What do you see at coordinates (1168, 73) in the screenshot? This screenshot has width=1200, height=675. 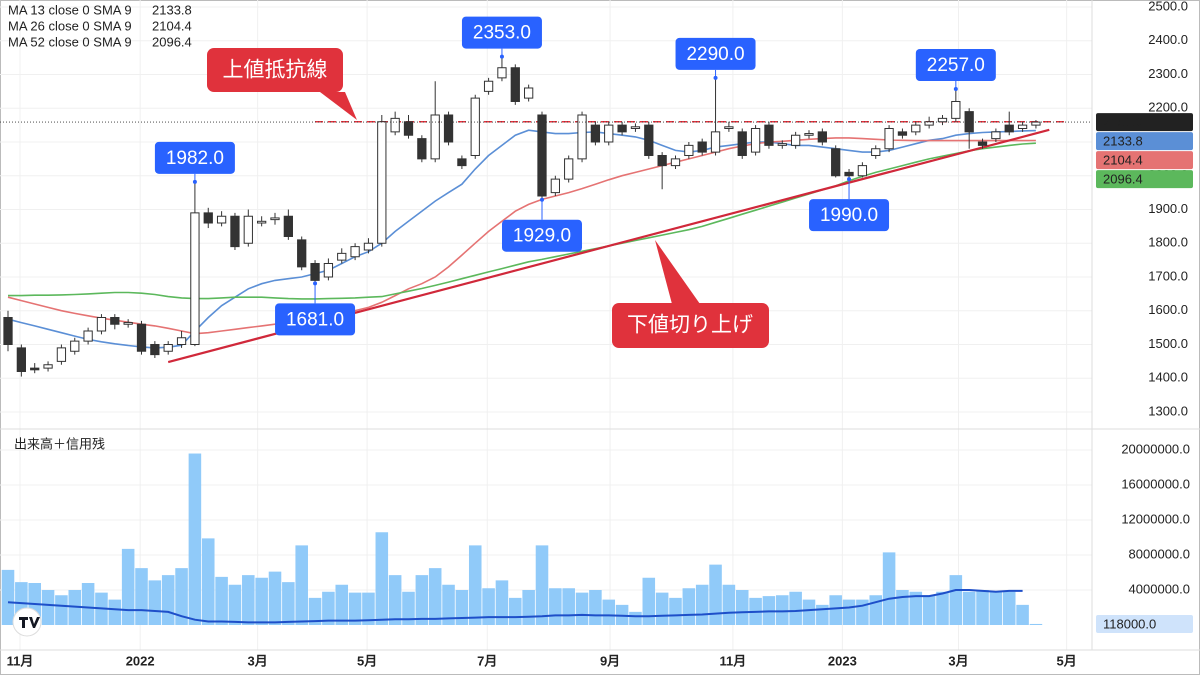 I see `y-tick-label: 2300.0` at bounding box center [1168, 73].